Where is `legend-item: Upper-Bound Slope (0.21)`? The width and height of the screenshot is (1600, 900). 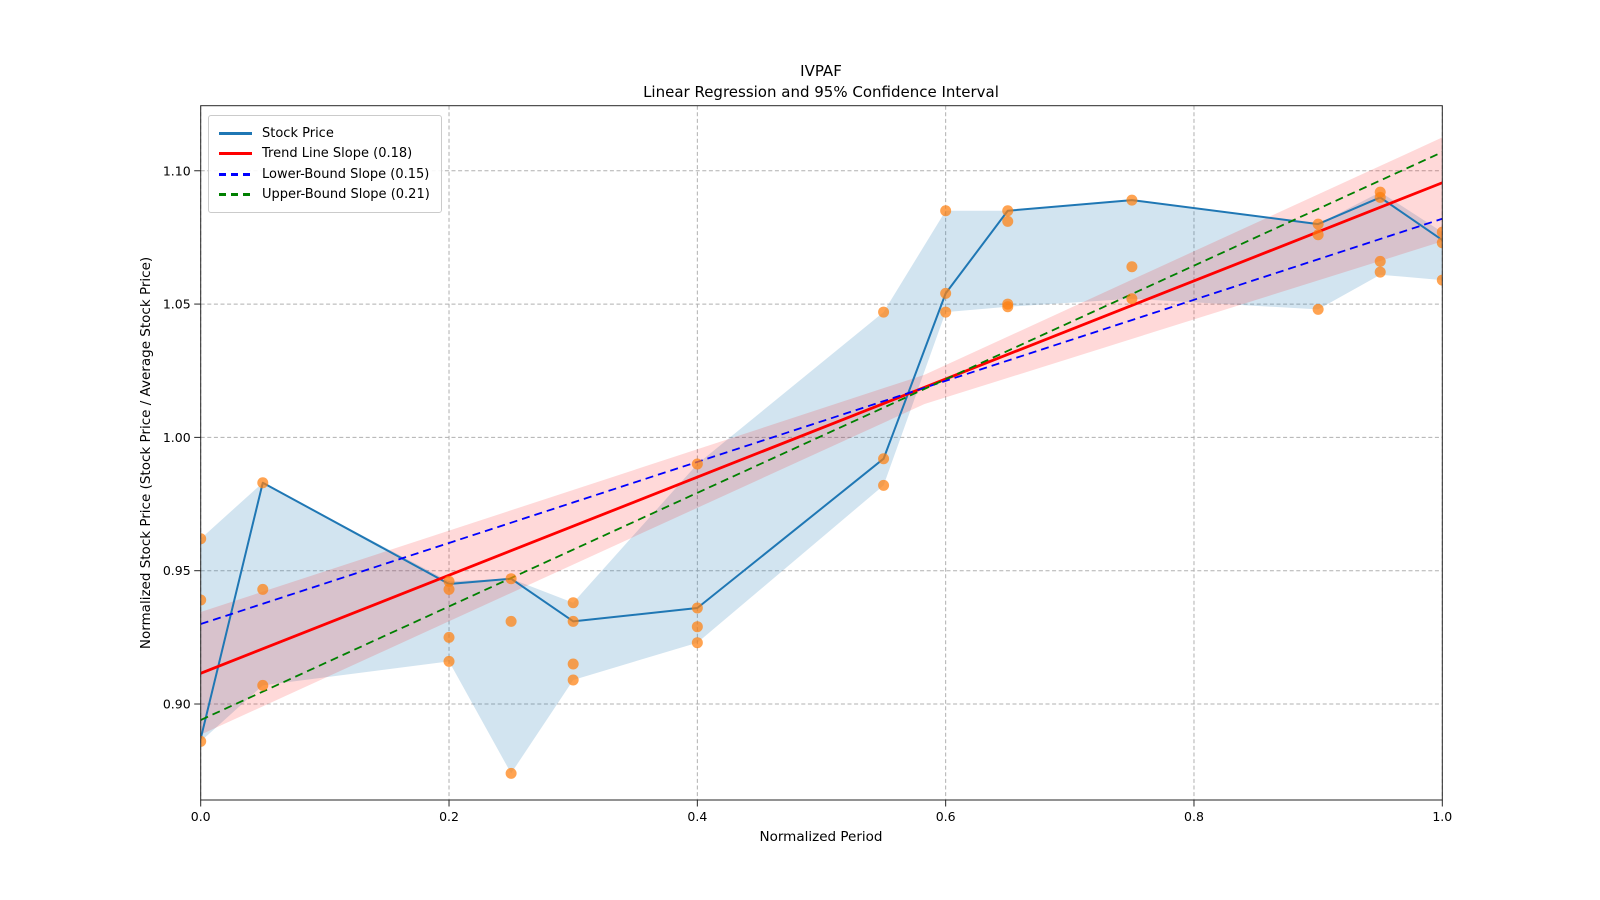
legend-item: Upper-Bound Slope (0.21) is located at coordinates (324, 195).